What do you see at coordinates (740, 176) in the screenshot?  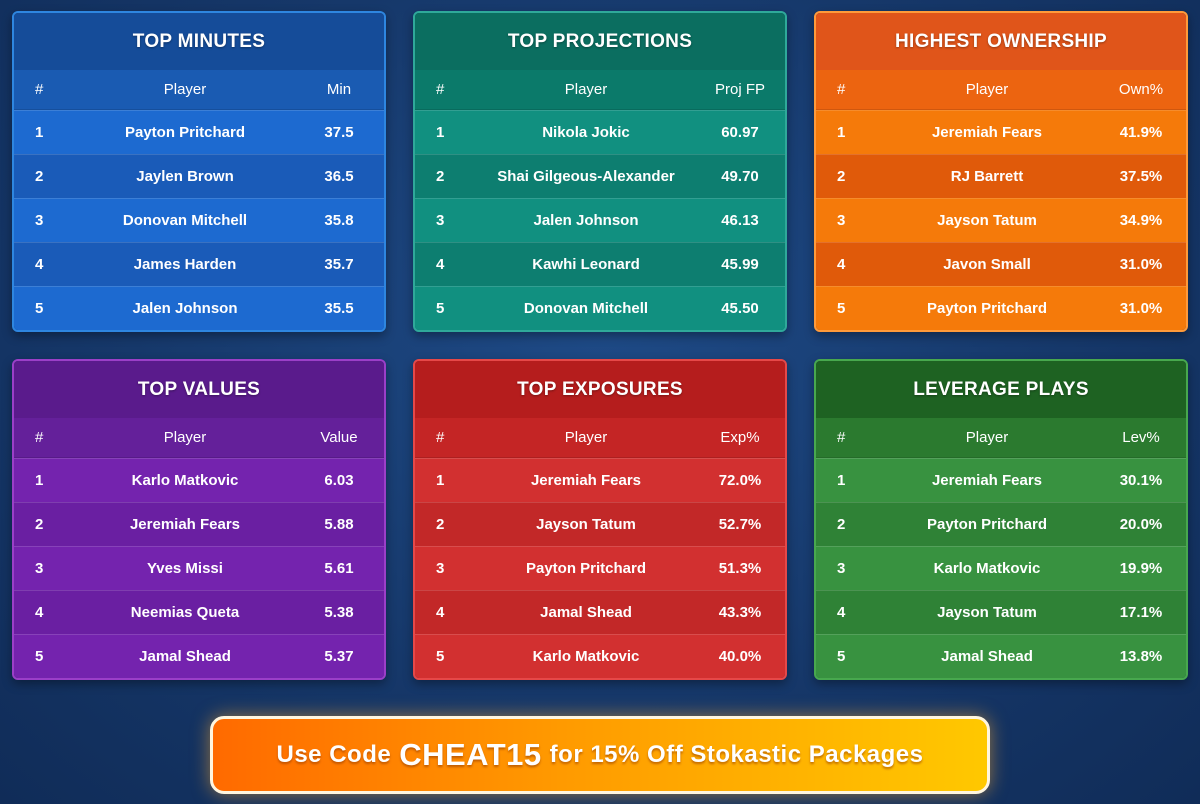 I see `stat-value: 49.70` at bounding box center [740, 176].